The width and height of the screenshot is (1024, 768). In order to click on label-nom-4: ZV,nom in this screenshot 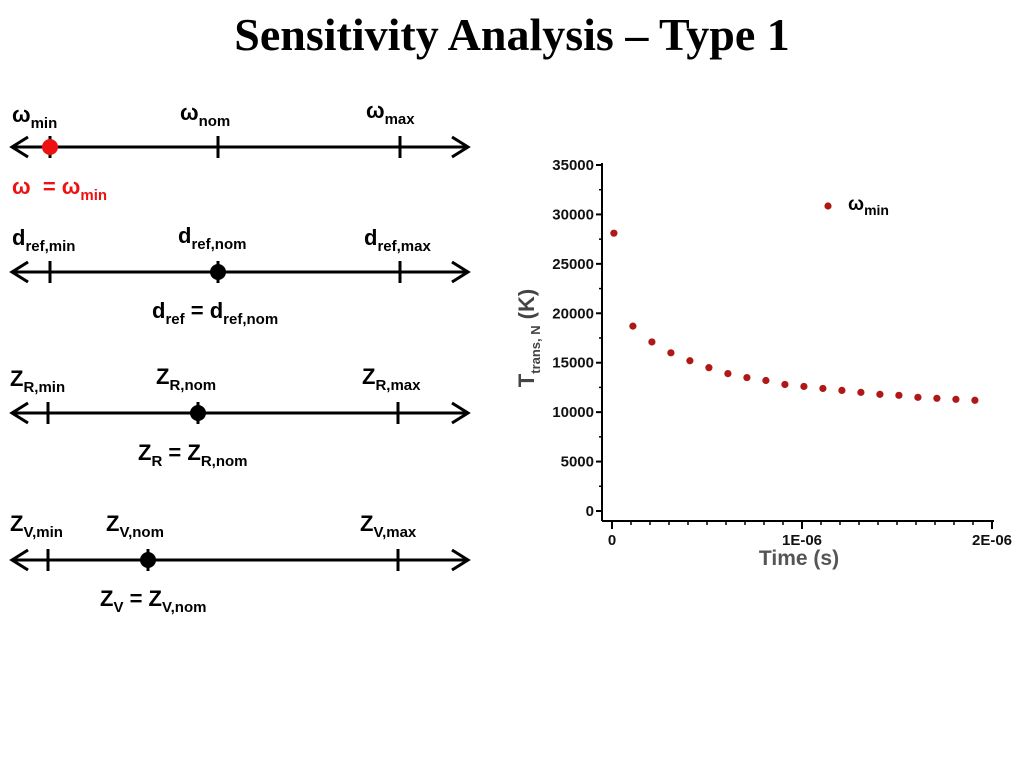, I will do `click(135, 526)`.